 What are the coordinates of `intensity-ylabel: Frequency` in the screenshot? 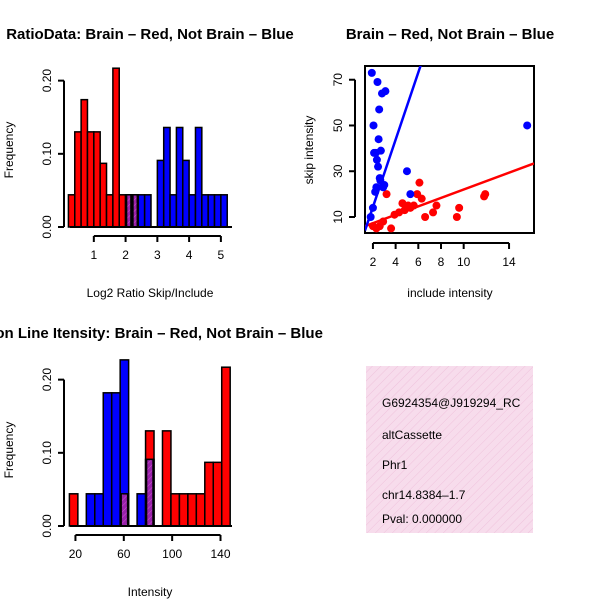 It's located at (9, 450).